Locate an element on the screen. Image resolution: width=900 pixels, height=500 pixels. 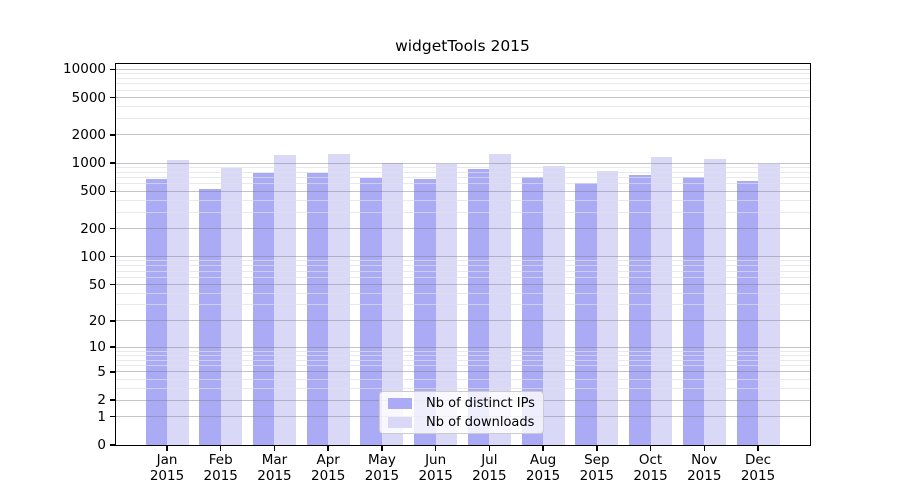
x-tick-label: Jan 2015 is located at coordinates (167, 468).